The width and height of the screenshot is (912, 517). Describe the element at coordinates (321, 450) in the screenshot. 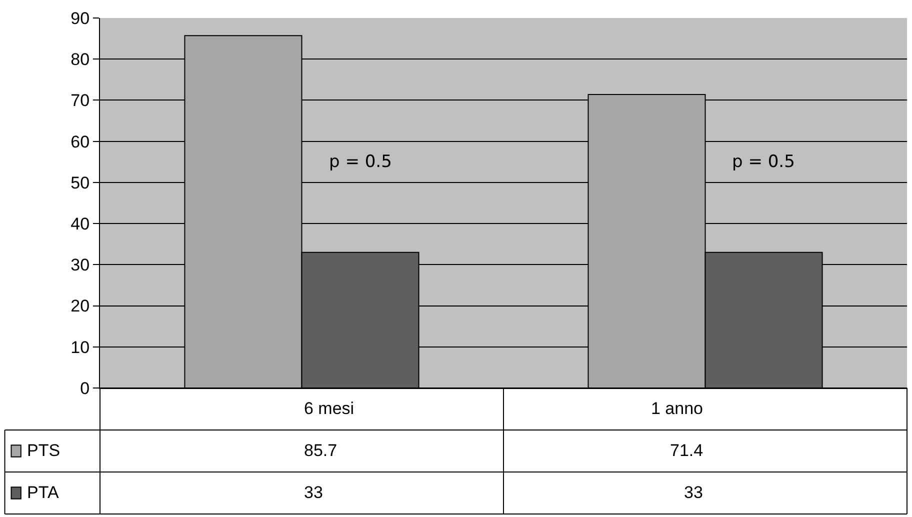

I see `data-label: 85.7` at that location.